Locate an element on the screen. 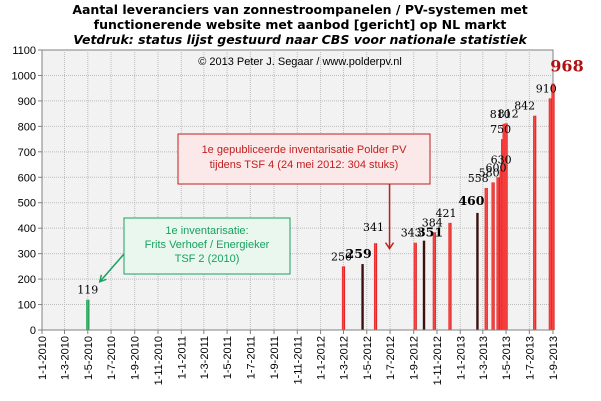 The image size is (601, 401). x-tick-label: 1-3-2012 is located at coordinates (344, 358).